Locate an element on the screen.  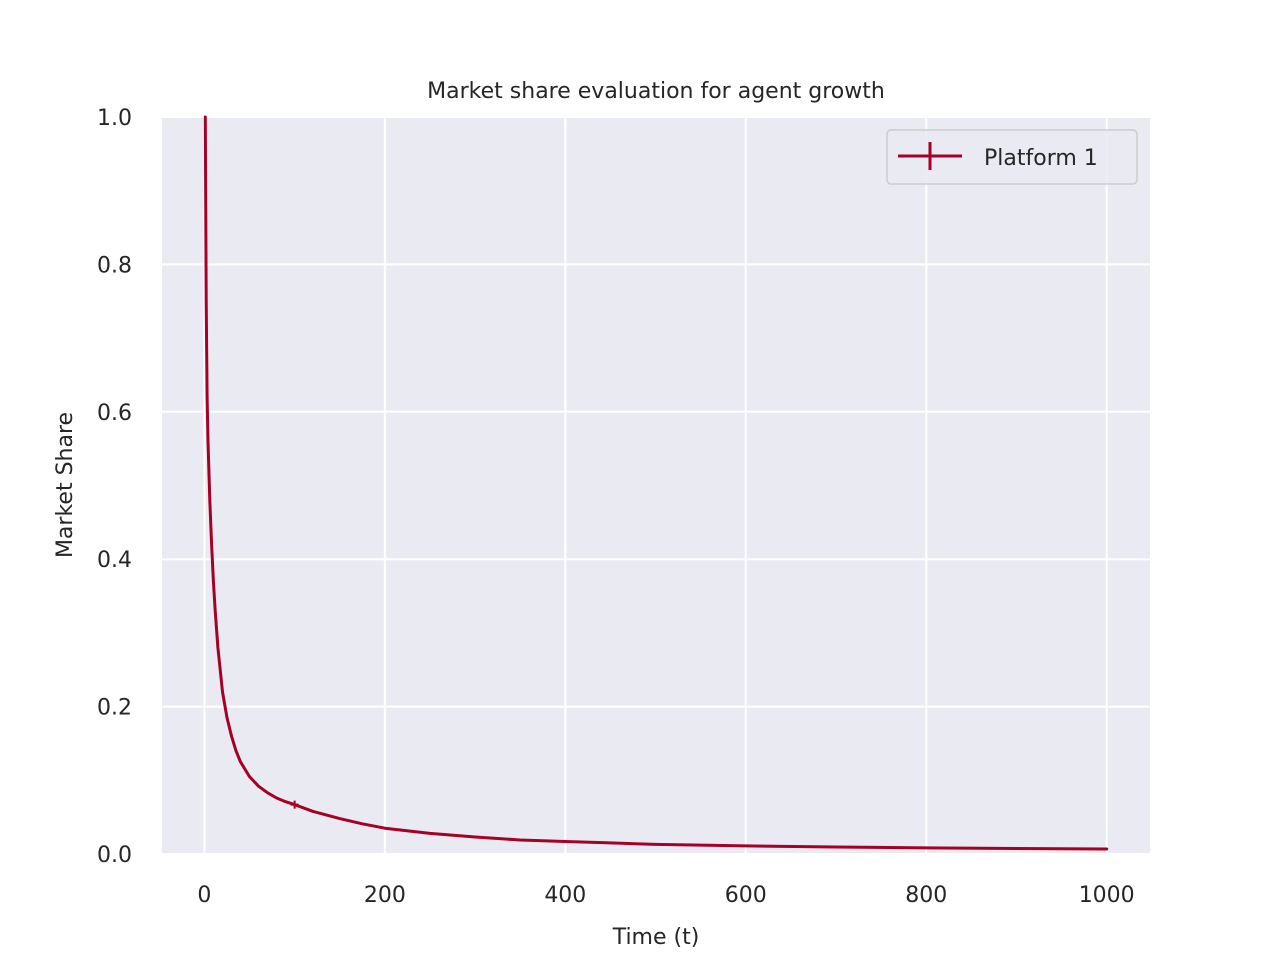
chart-title: Market share evaluation for agent growth is located at coordinates (656, 91).